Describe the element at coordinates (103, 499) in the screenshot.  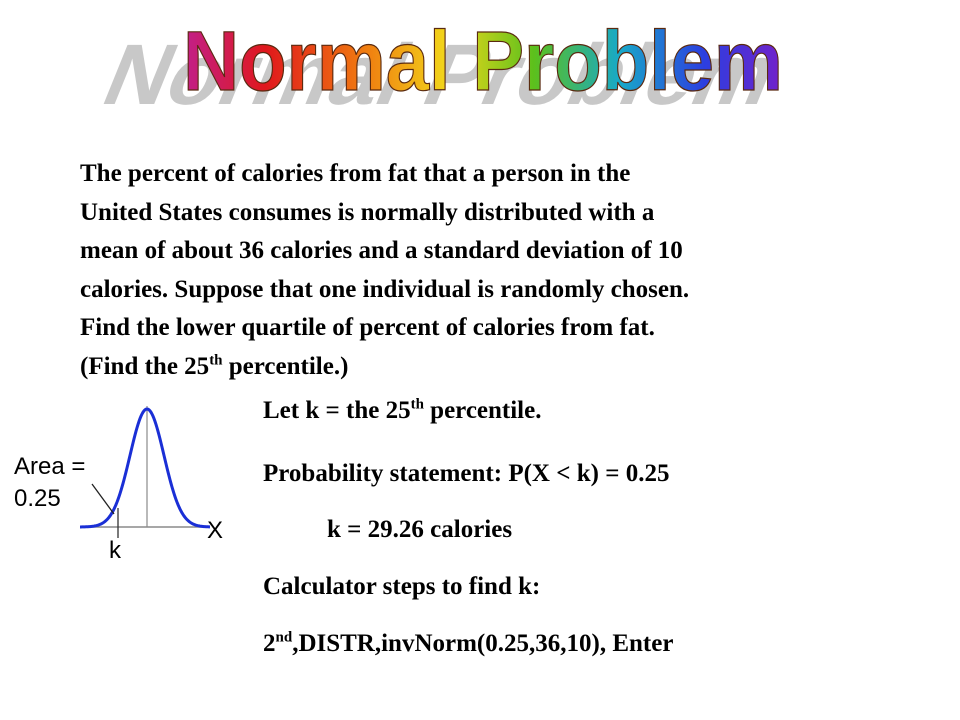
I see `area-pointer-line` at that location.